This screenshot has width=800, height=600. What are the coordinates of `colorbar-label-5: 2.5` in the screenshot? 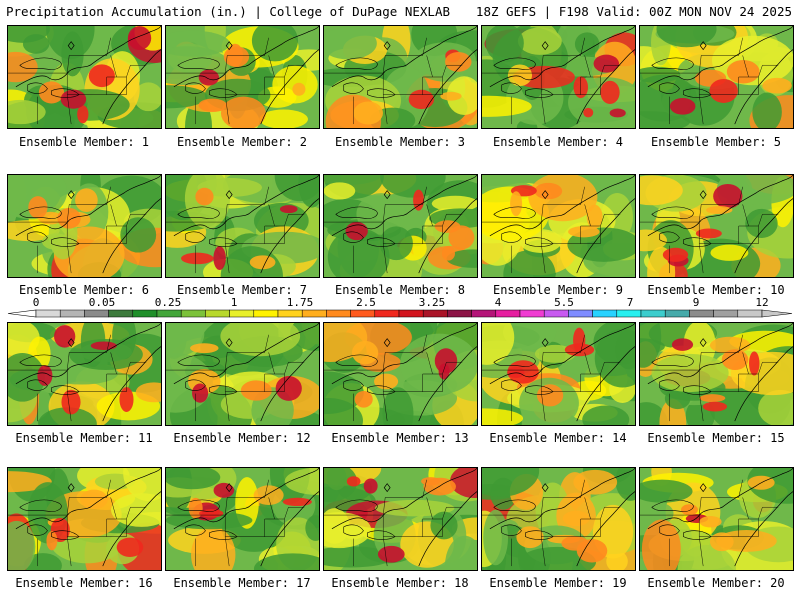 It's located at (366, 302).